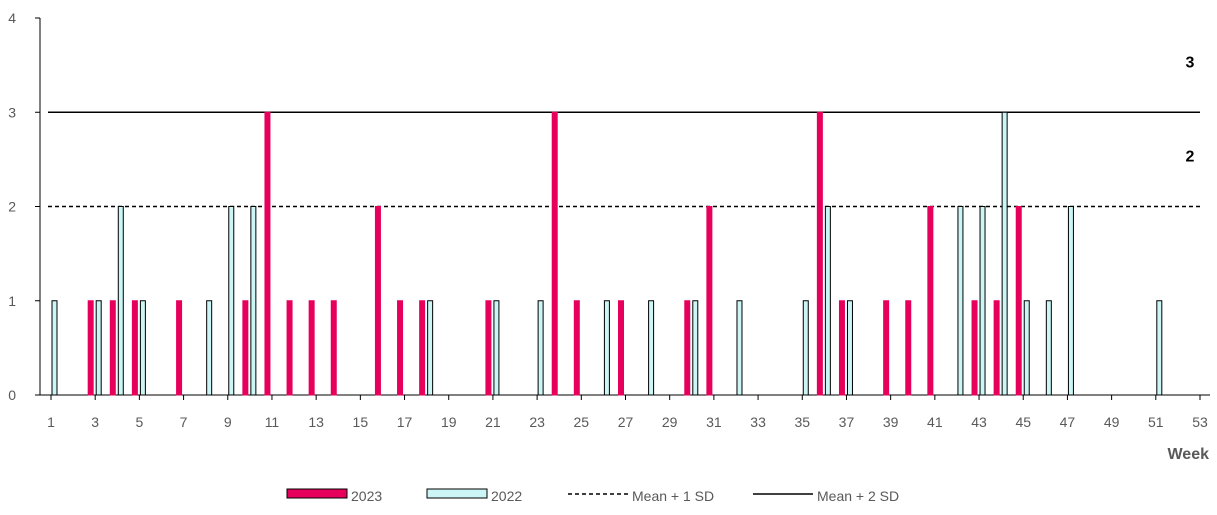  I want to click on y-tick-label: 4, so click(12, 18).